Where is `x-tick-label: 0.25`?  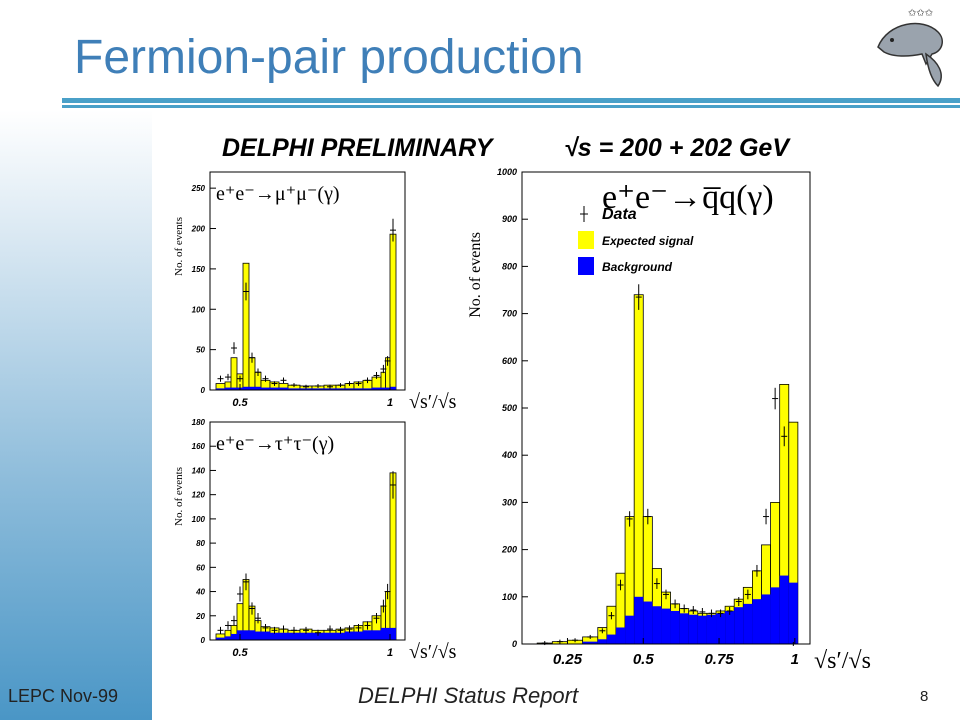 x-tick-label: 0.25 is located at coordinates (568, 659).